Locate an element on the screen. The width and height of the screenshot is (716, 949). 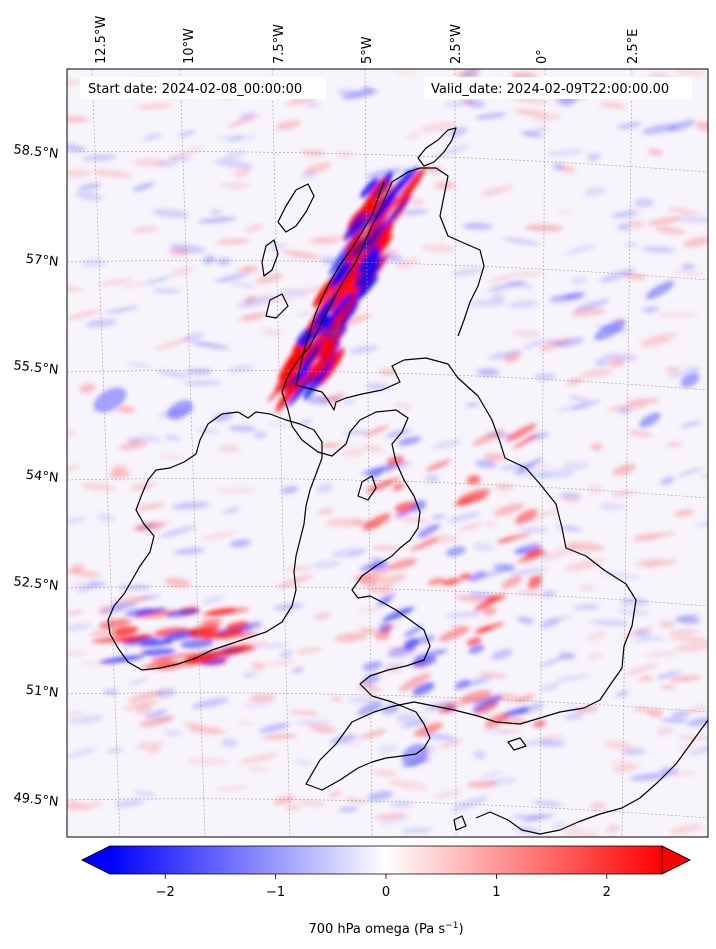
gridline-lat-51n is located at coordinates (387, 702).